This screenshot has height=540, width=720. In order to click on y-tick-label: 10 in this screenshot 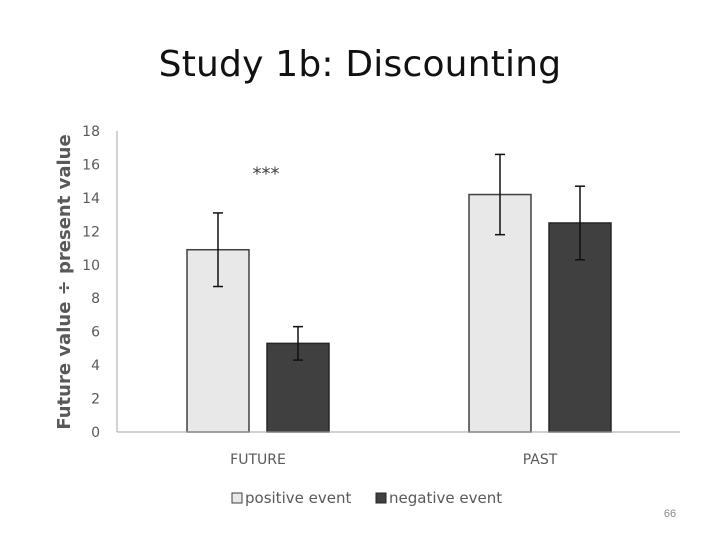, I will do `click(91, 266)`.